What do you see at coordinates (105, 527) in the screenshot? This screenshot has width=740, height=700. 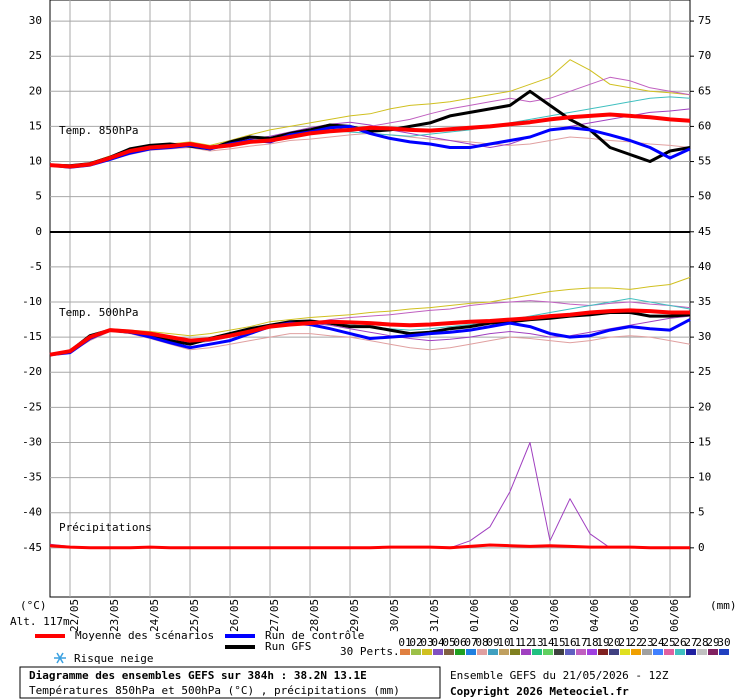 I see `panel-label: Précipitations` at bounding box center [105, 527].